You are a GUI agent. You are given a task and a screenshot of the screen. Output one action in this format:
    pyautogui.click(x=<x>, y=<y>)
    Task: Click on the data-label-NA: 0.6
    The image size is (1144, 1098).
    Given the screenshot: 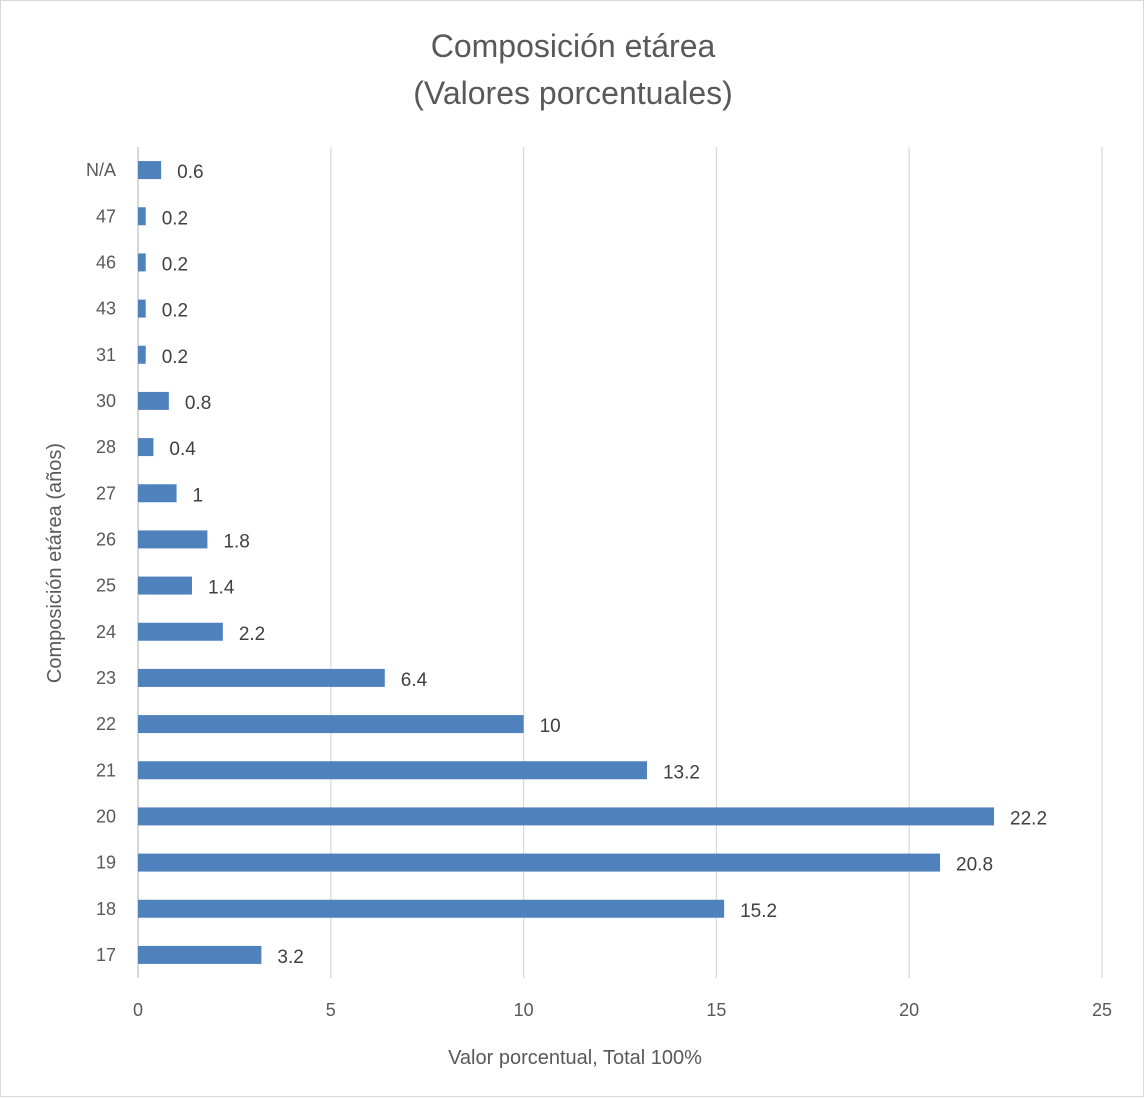 What is the action you would take?
    pyautogui.click(x=190, y=172)
    